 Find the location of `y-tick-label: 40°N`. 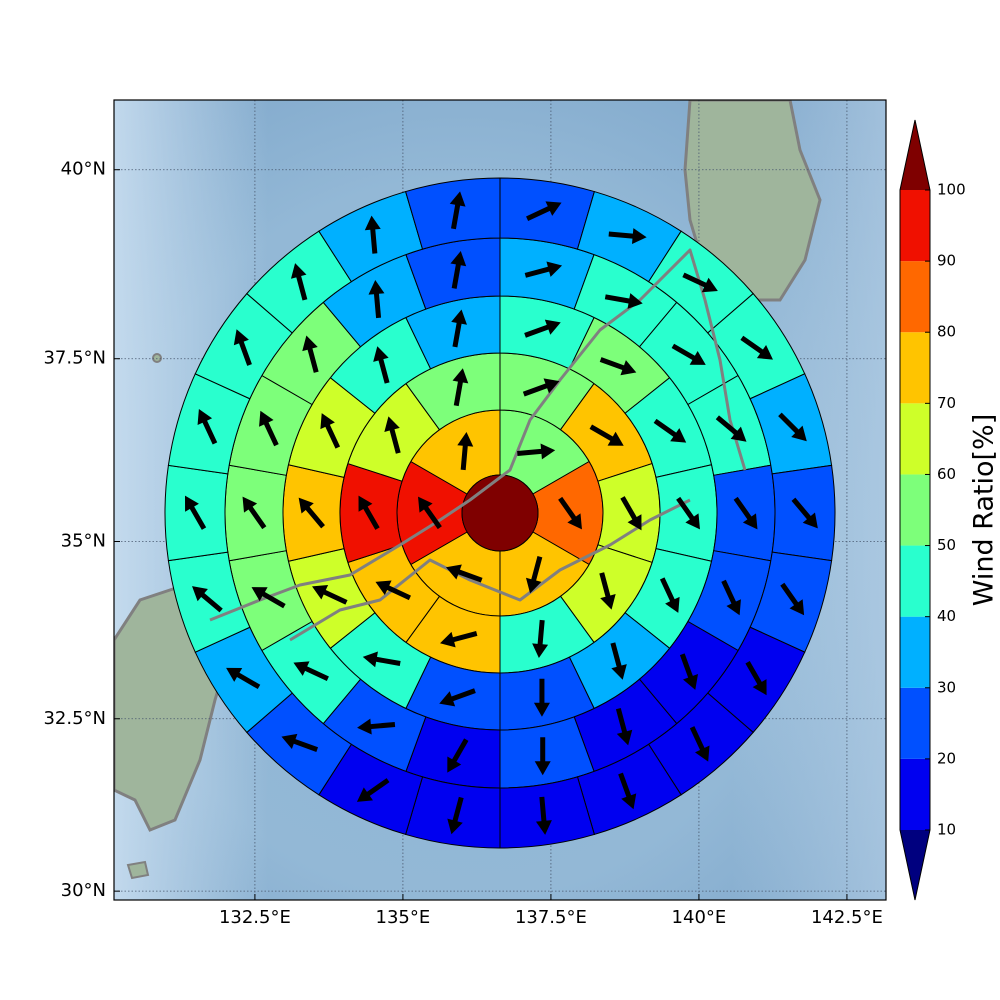

y-tick-label: 40°N is located at coordinates (83, 169).